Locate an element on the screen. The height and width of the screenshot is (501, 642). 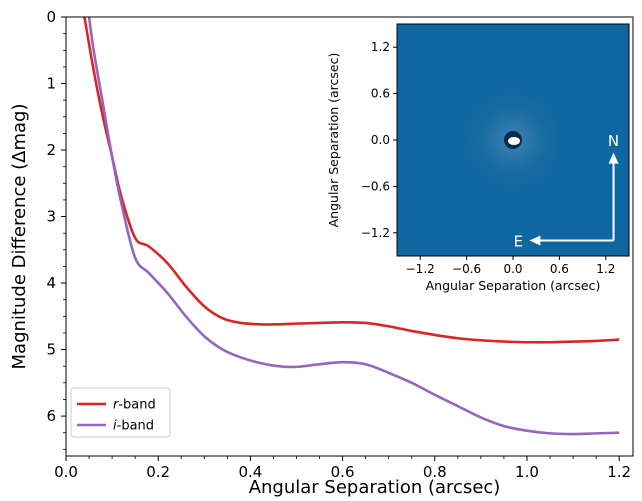
legend-label: r-band is located at coordinates (134, 405).